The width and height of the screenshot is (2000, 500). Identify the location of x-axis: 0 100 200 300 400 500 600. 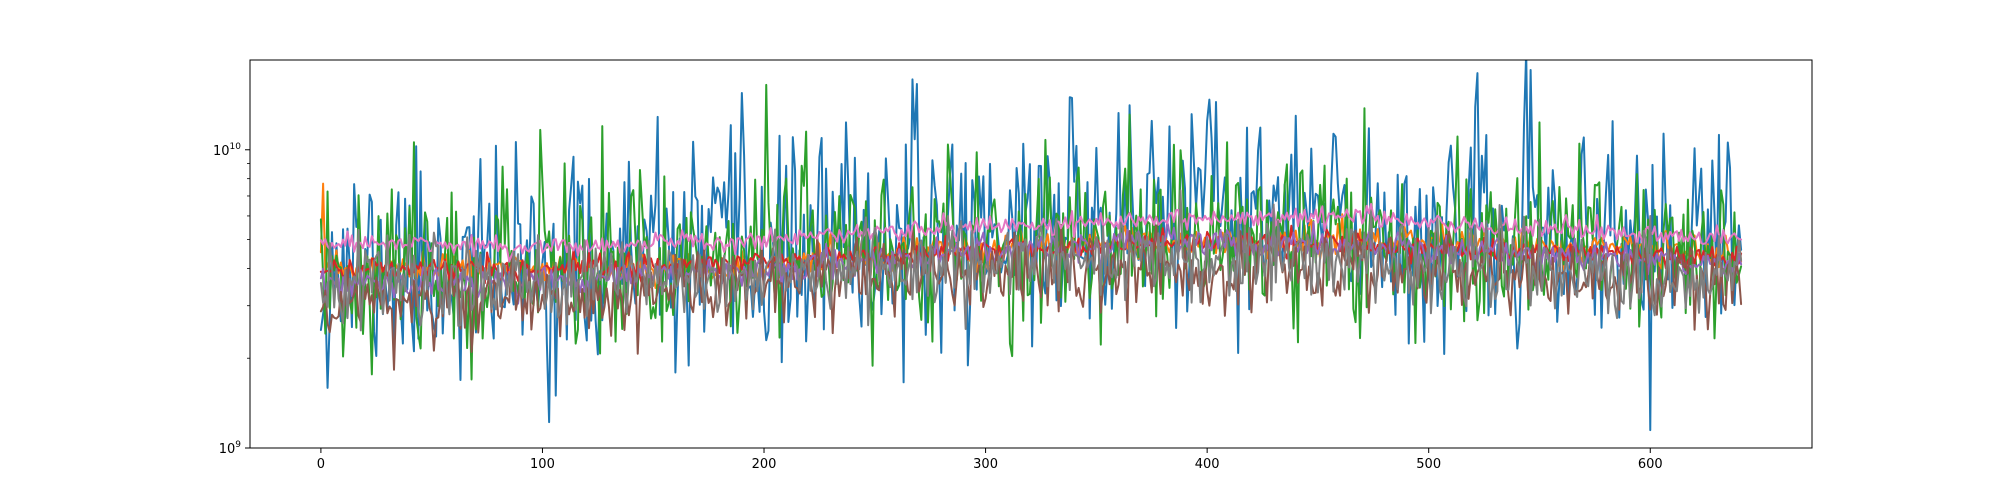
(990, 460).